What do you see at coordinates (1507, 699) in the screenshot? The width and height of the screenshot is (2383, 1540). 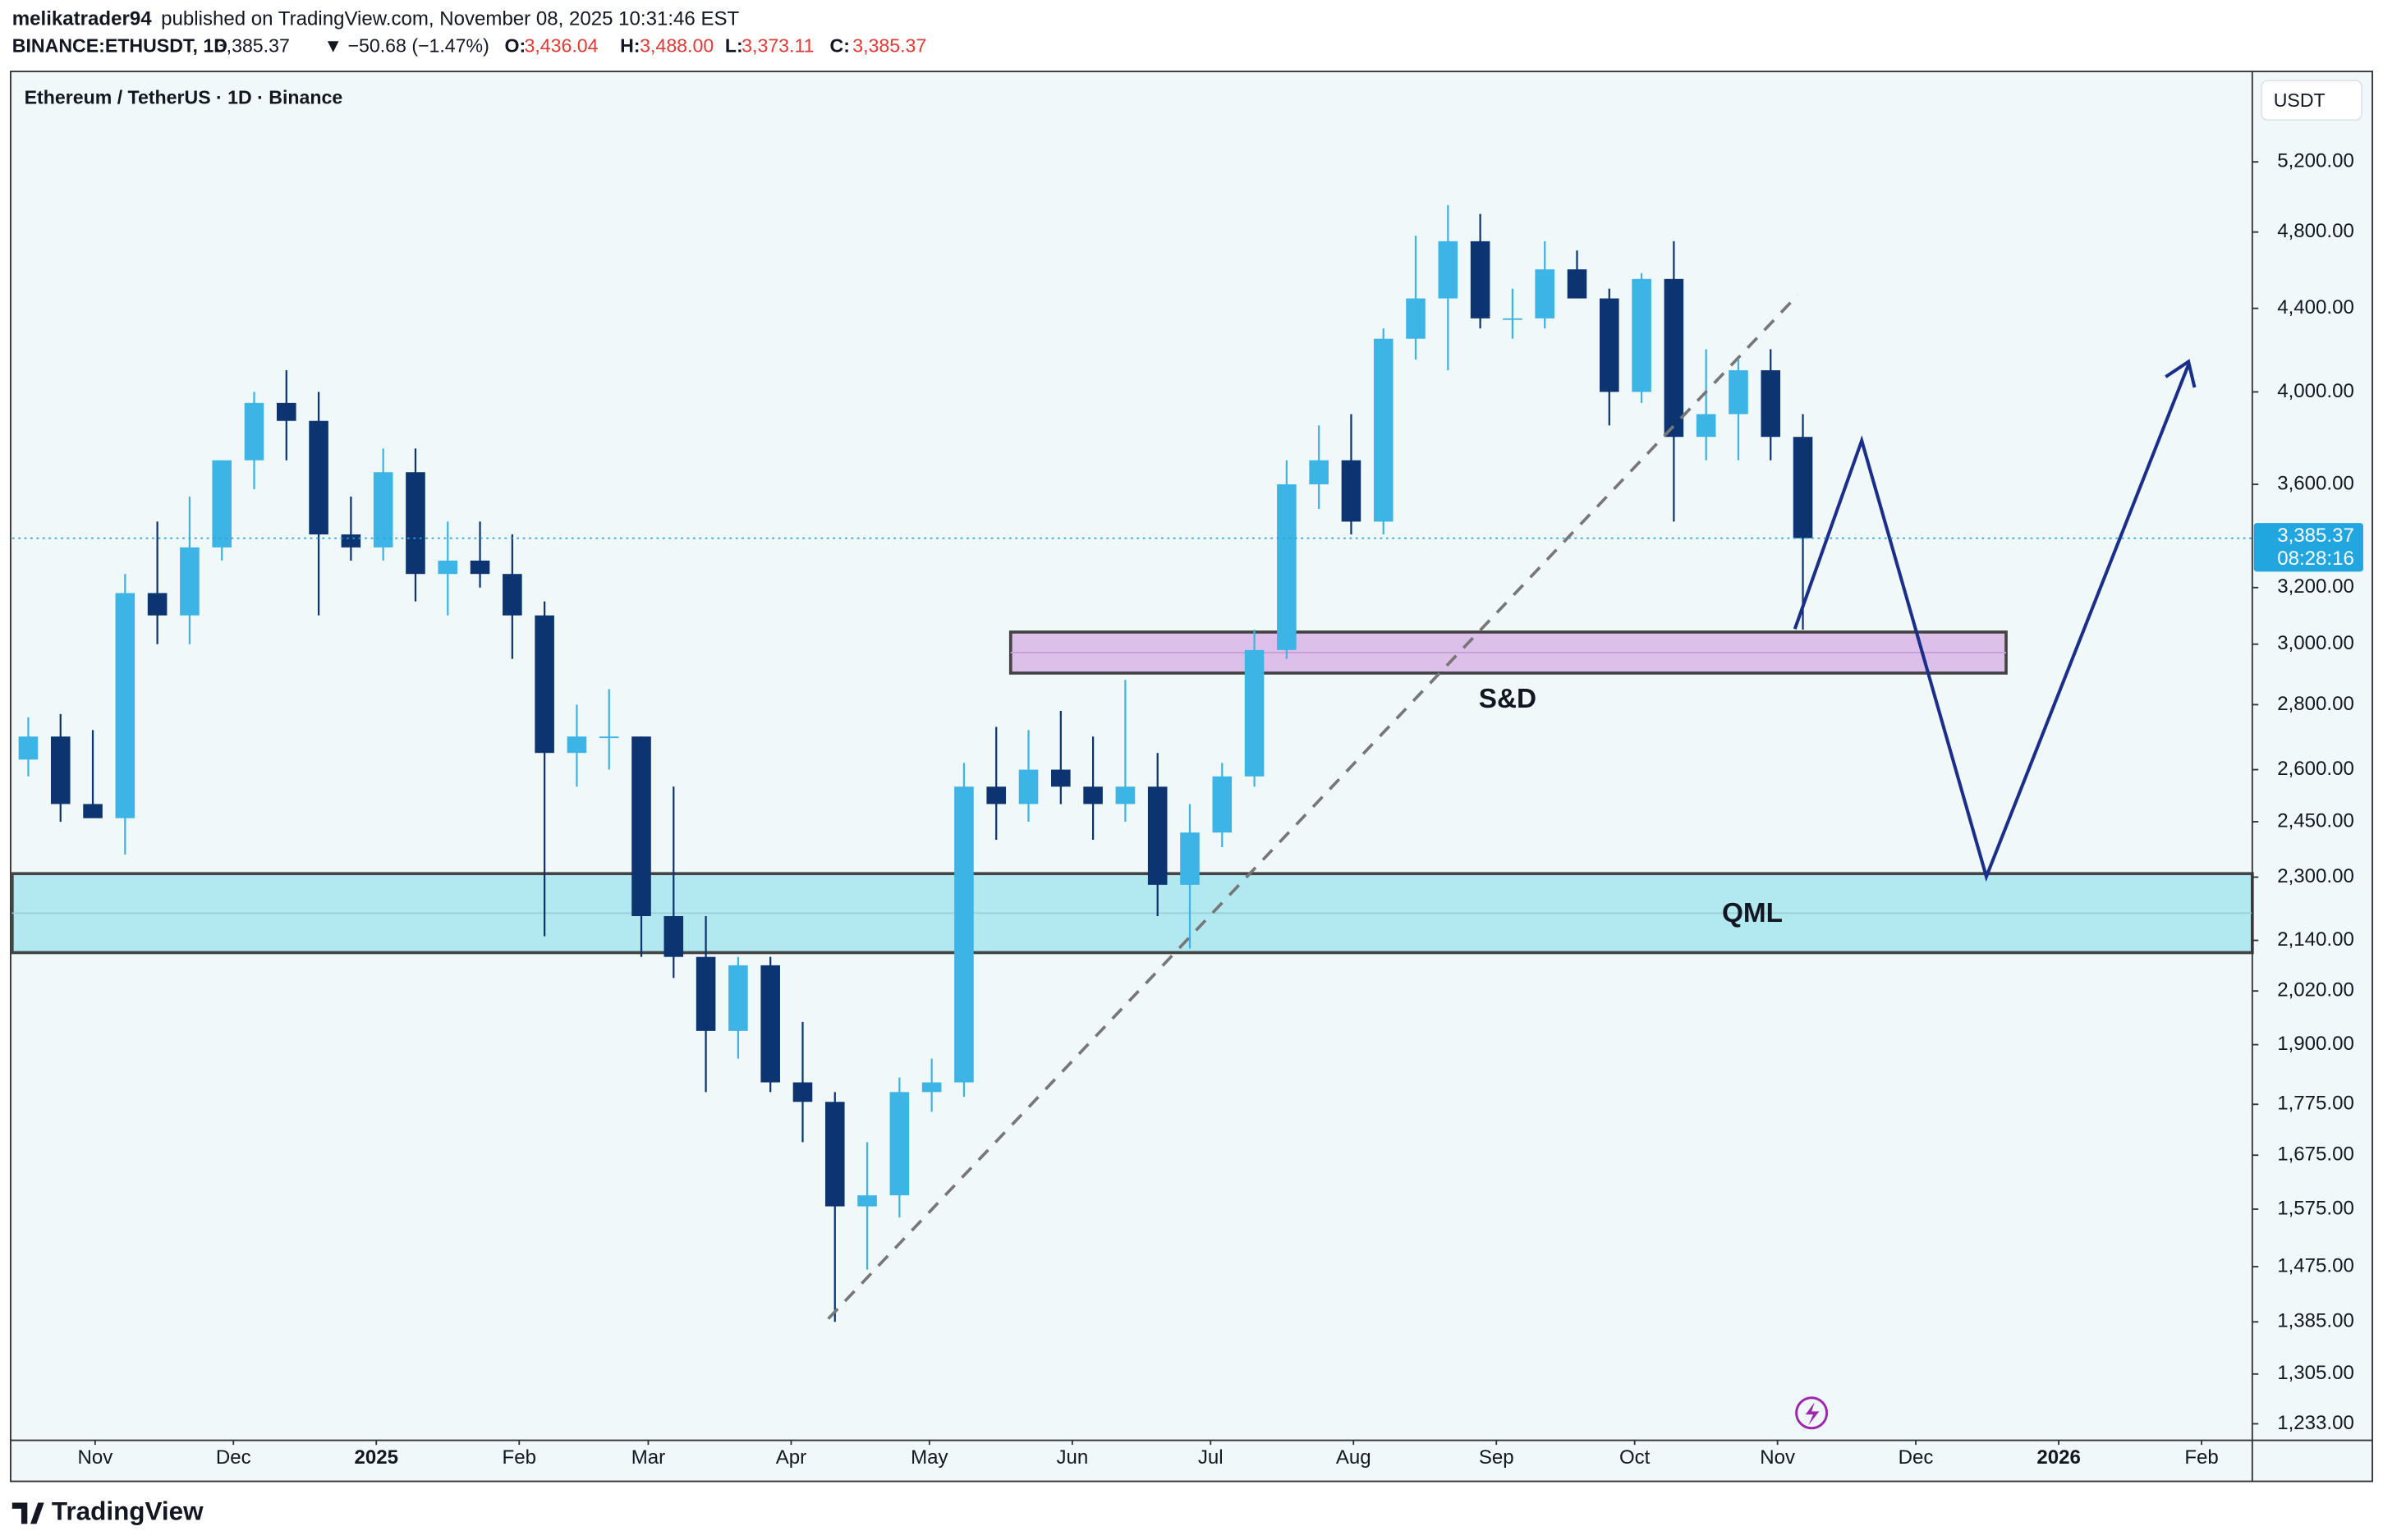 I see `zone-label: S&D` at bounding box center [1507, 699].